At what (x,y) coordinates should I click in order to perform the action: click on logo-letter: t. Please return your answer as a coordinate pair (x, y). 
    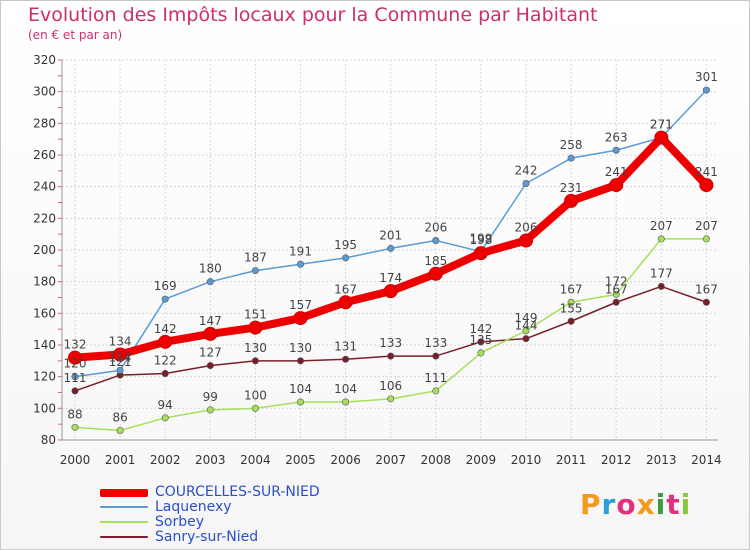
    Looking at the image, I should click on (673, 504).